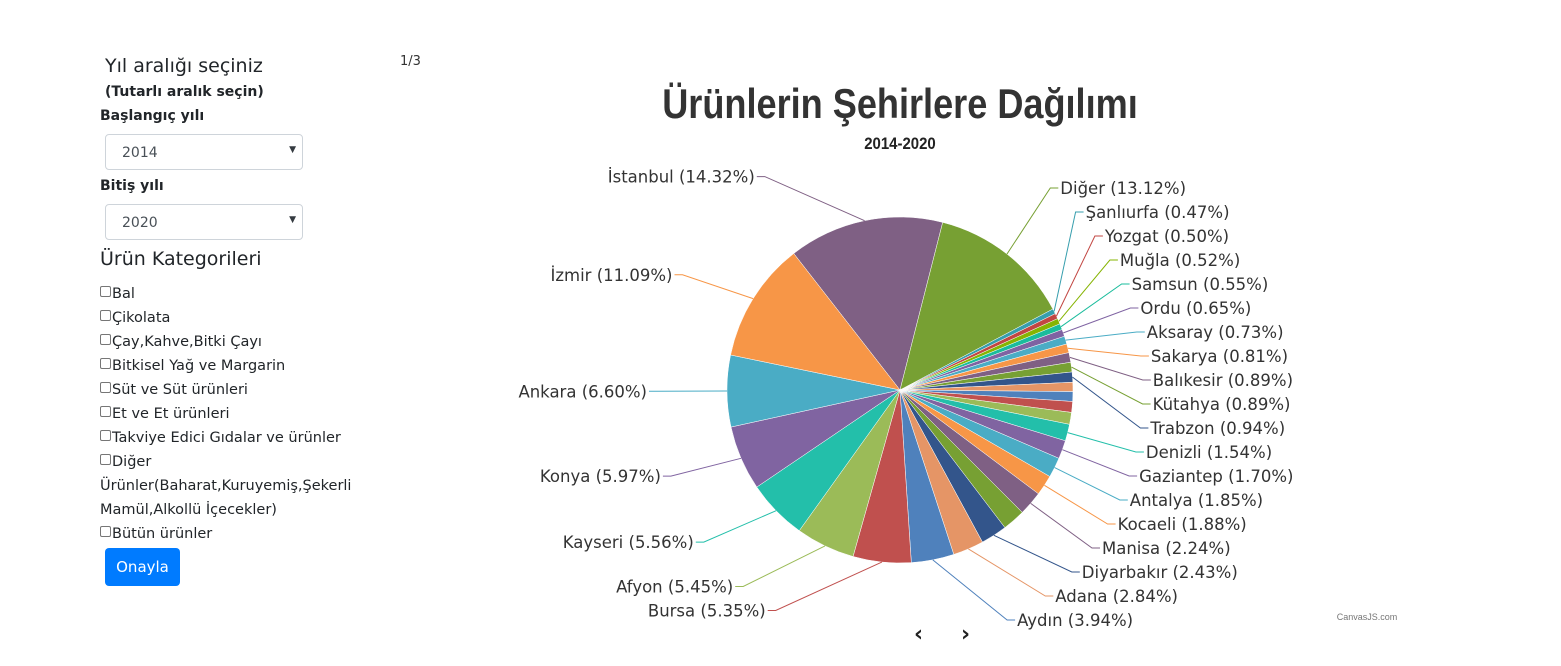 This screenshot has width=1561, height=666. What do you see at coordinates (225, 318) in the screenshot?
I see `category-item: Çikolata` at bounding box center [225, 318].